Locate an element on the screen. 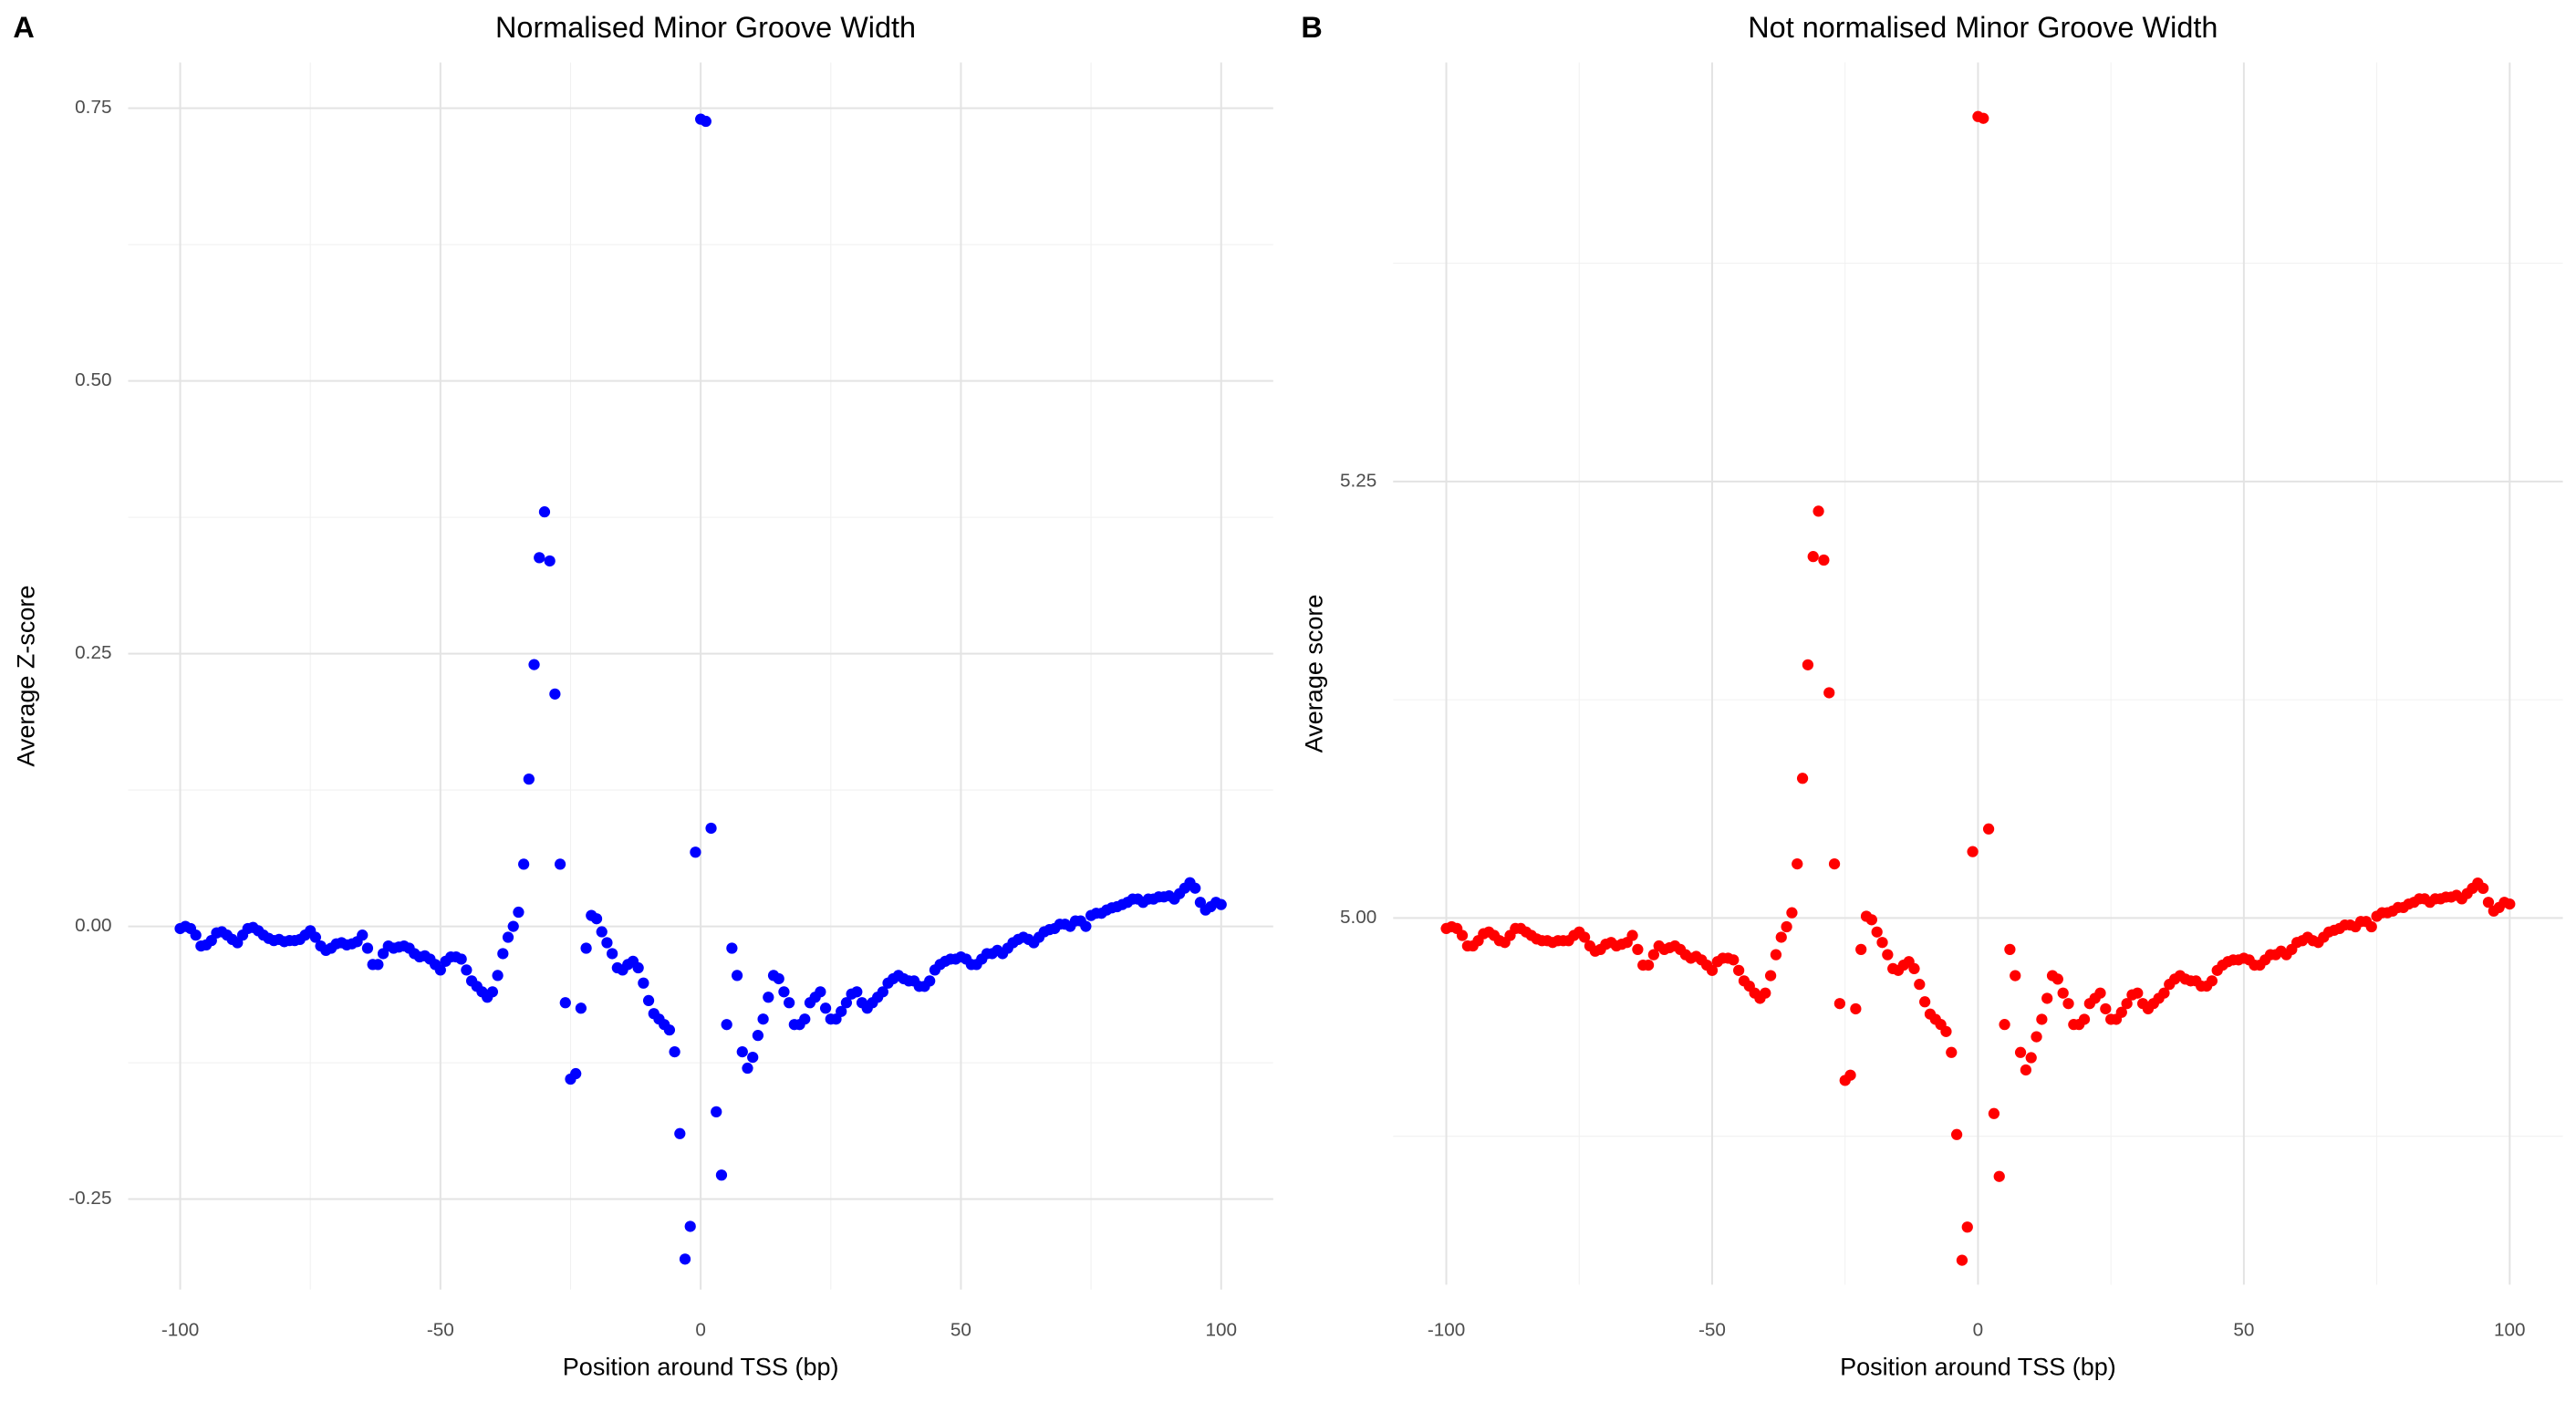 Image resolution: width=2576 pixels, height=1402 pixels. y-tick-label: 0.25 is located at coordinates (93, 652).